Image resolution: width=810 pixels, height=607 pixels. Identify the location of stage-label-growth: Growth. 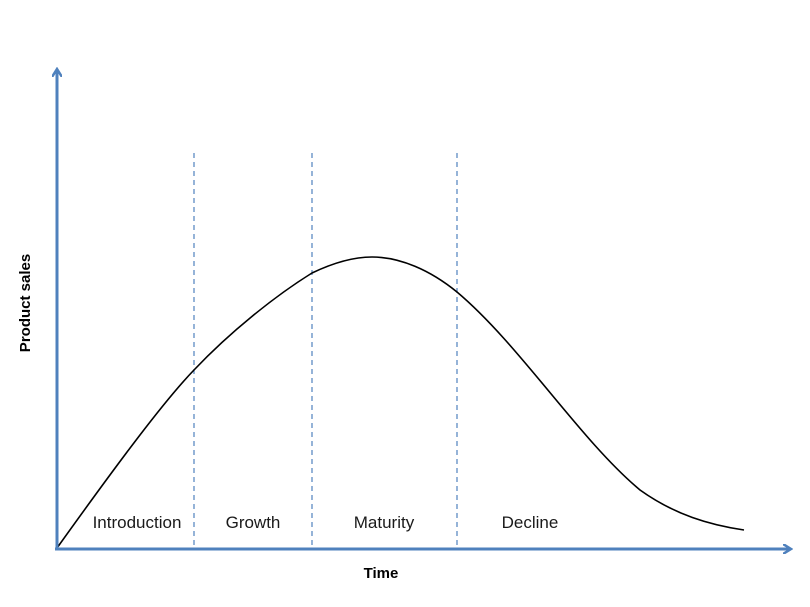
(253, 522).